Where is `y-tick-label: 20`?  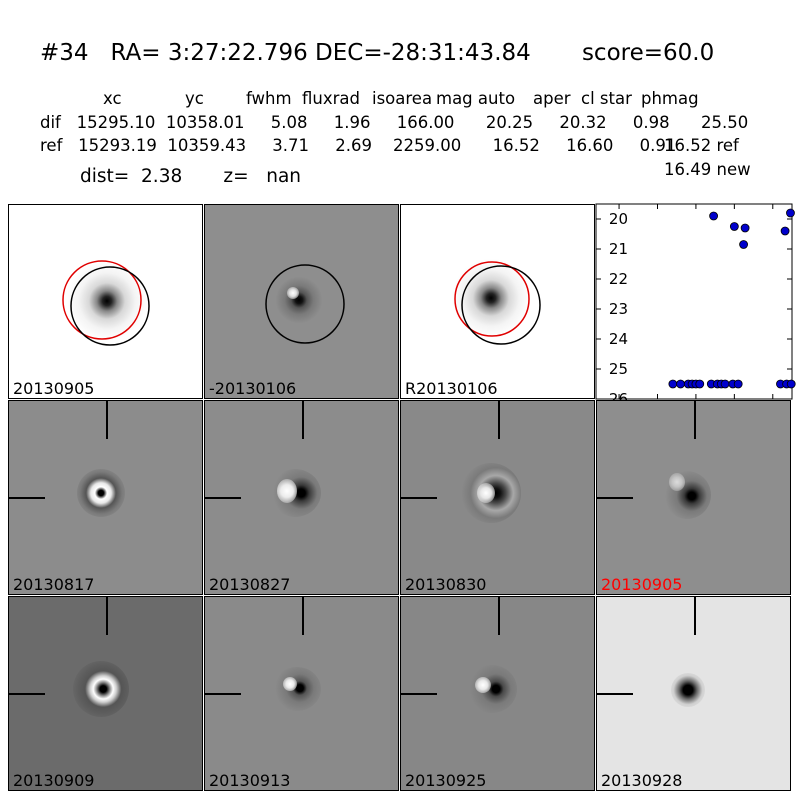
y-tick-label: 20 is located at coordinates (618, 219).